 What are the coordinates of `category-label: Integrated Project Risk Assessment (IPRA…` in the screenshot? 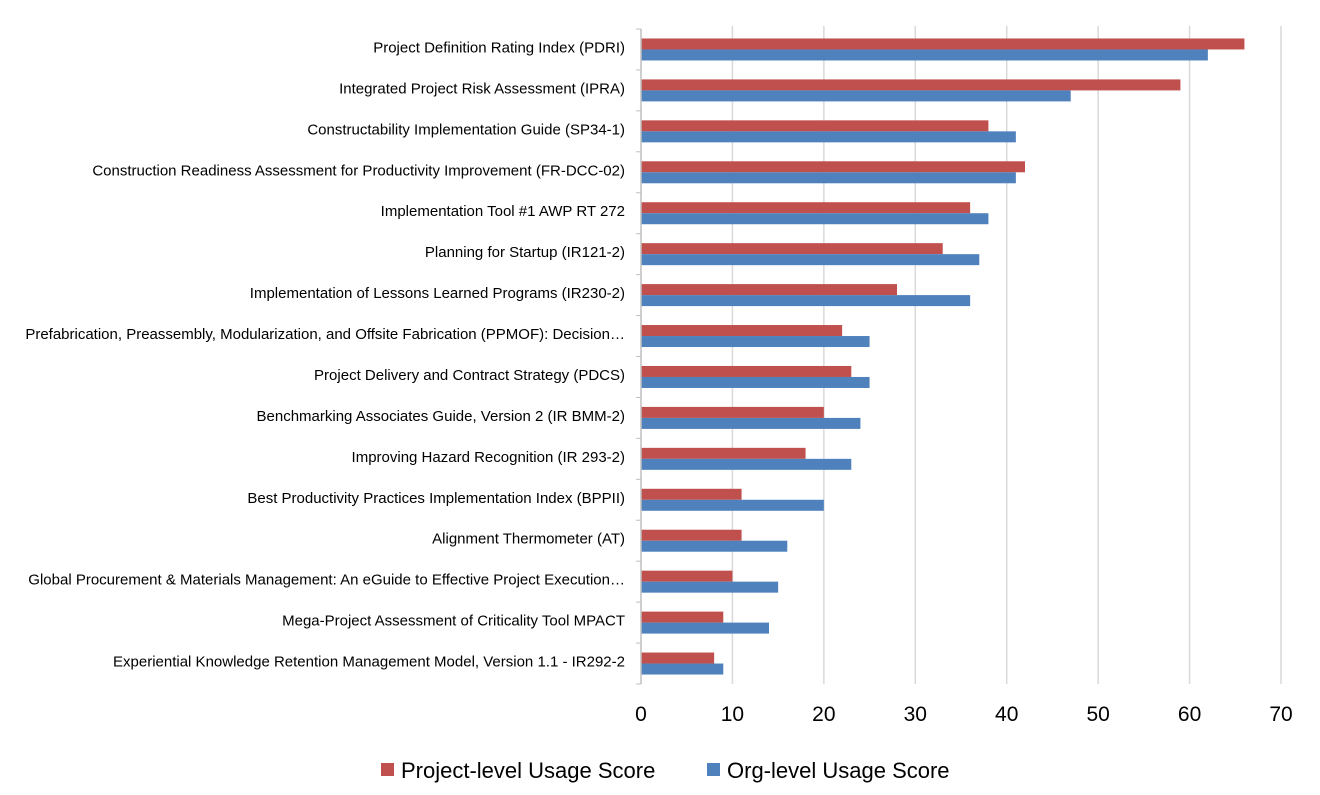 It's located at (482, 88).